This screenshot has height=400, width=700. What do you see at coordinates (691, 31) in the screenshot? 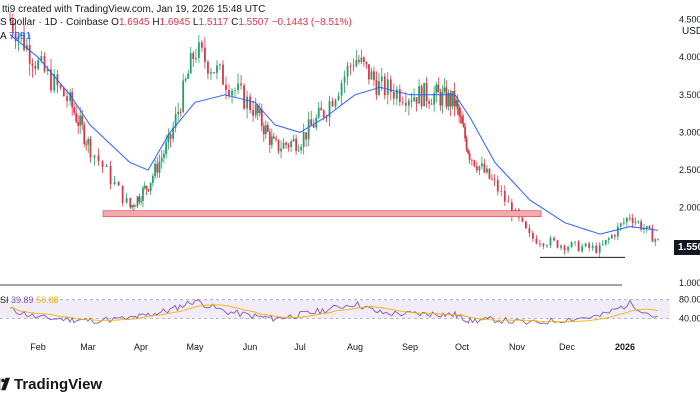
I see `currency-label: USD` at bounding box center [691, 31].